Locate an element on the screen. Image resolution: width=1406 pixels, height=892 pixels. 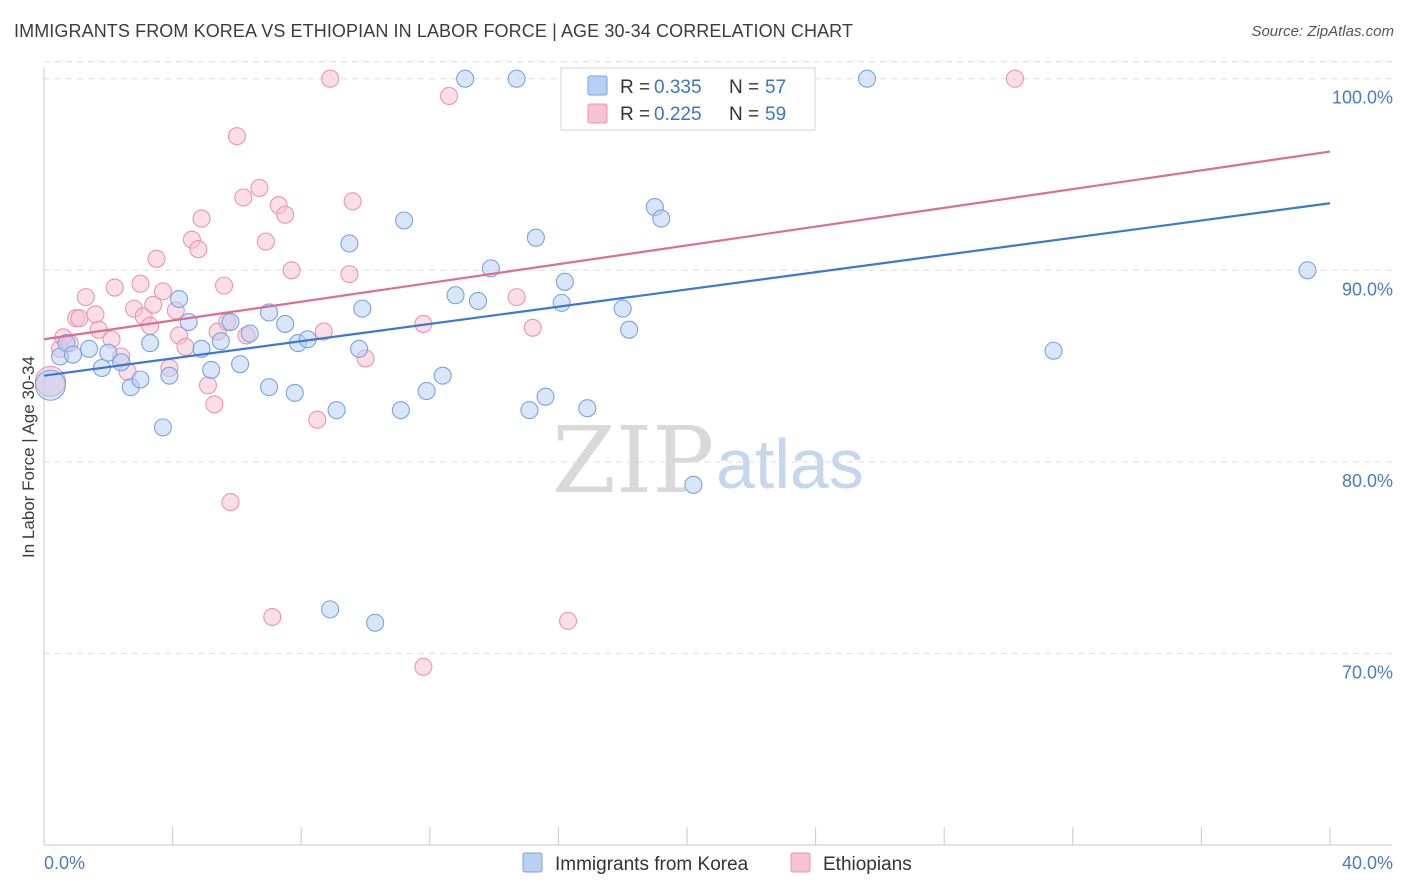
legend-r-label-ethiopians: R = is located at coordinates (635, 114).